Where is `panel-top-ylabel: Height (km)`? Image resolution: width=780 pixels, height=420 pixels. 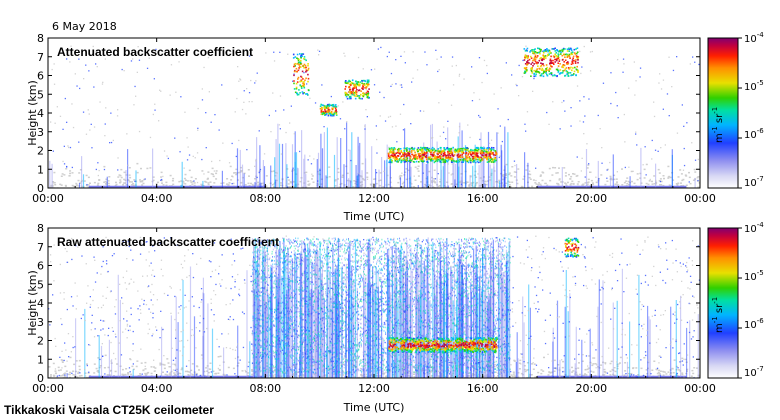 panel-top-ylabel: Height (km) is located at coordinates (32, 113).